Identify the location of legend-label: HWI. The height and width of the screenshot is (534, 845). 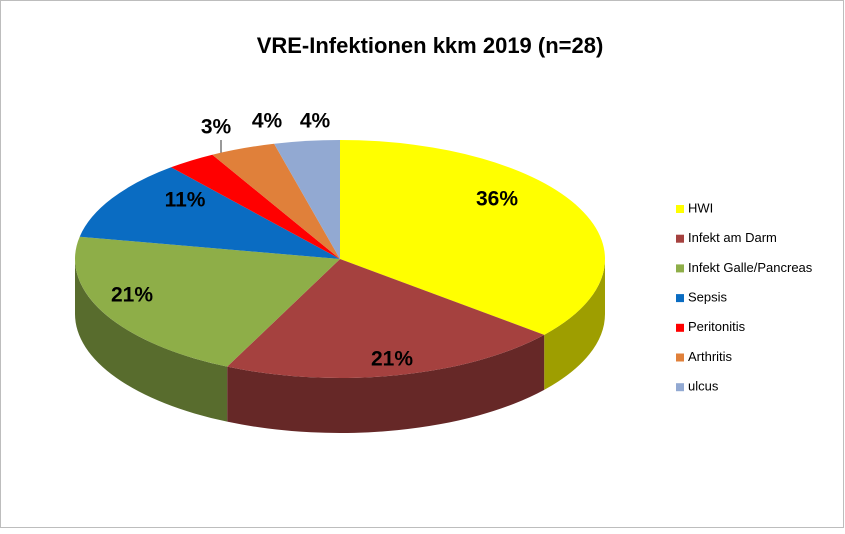
(700, 207).